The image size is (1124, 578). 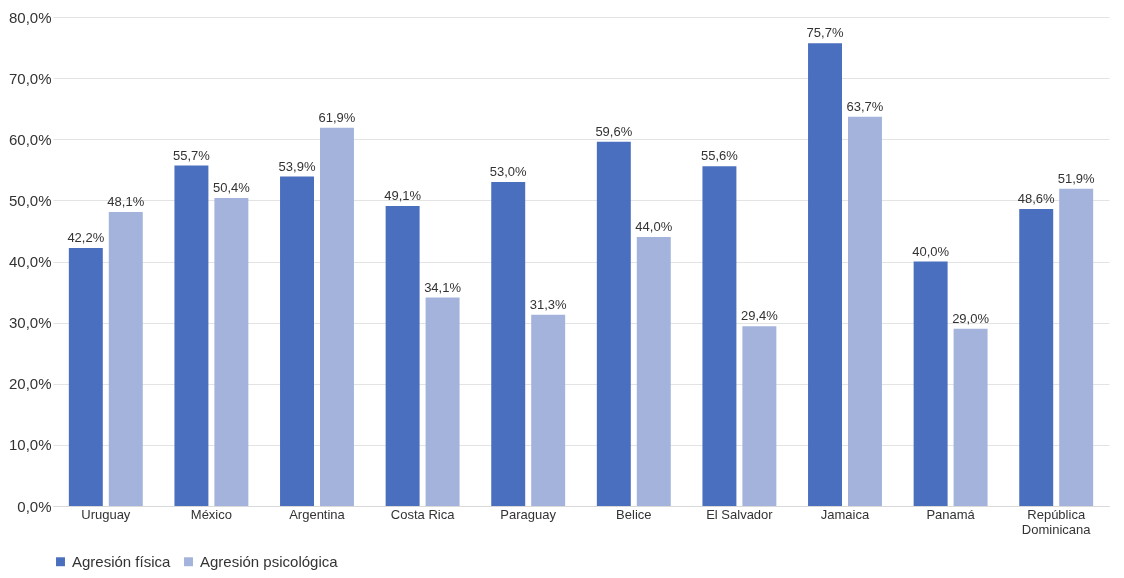 I want to click on x-tick-label: Belice, so click(x=634, y=514).